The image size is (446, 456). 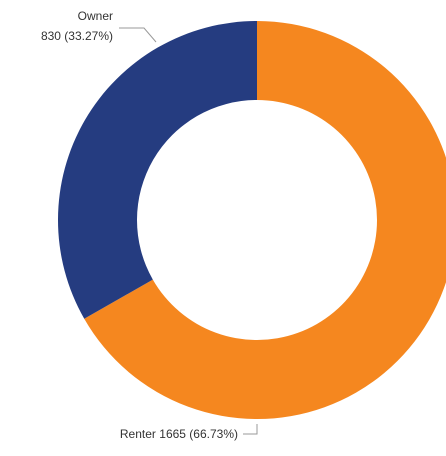 I want to click on category-label: Renter, so click(x=138, y=434).